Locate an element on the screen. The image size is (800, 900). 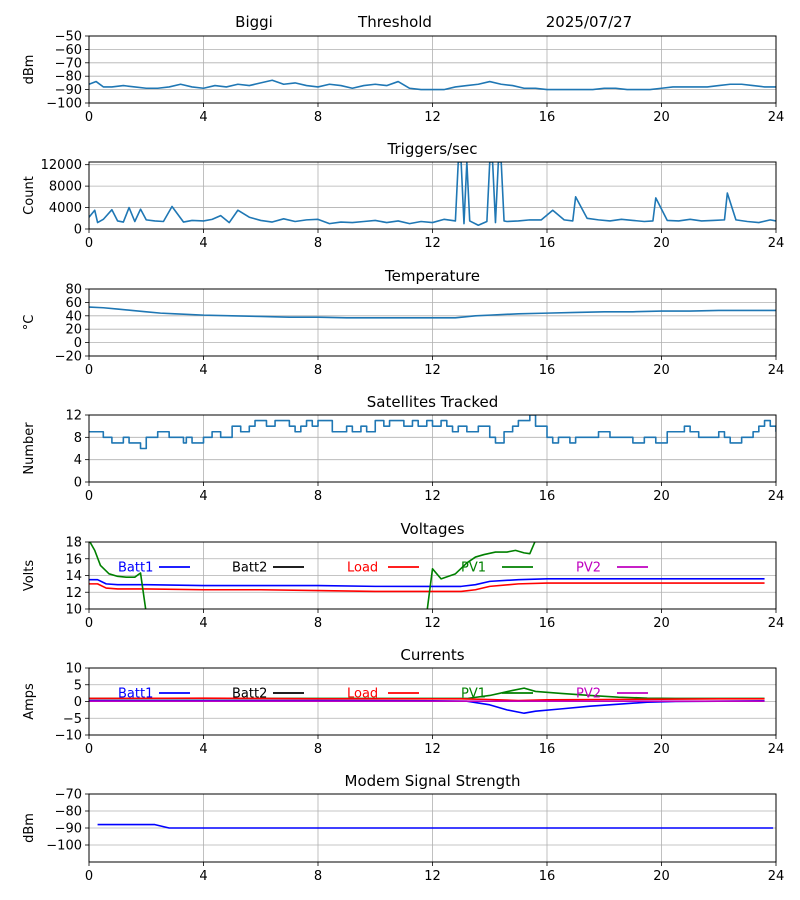
y-tick-label: 10 is located at coordinates (73, 610).